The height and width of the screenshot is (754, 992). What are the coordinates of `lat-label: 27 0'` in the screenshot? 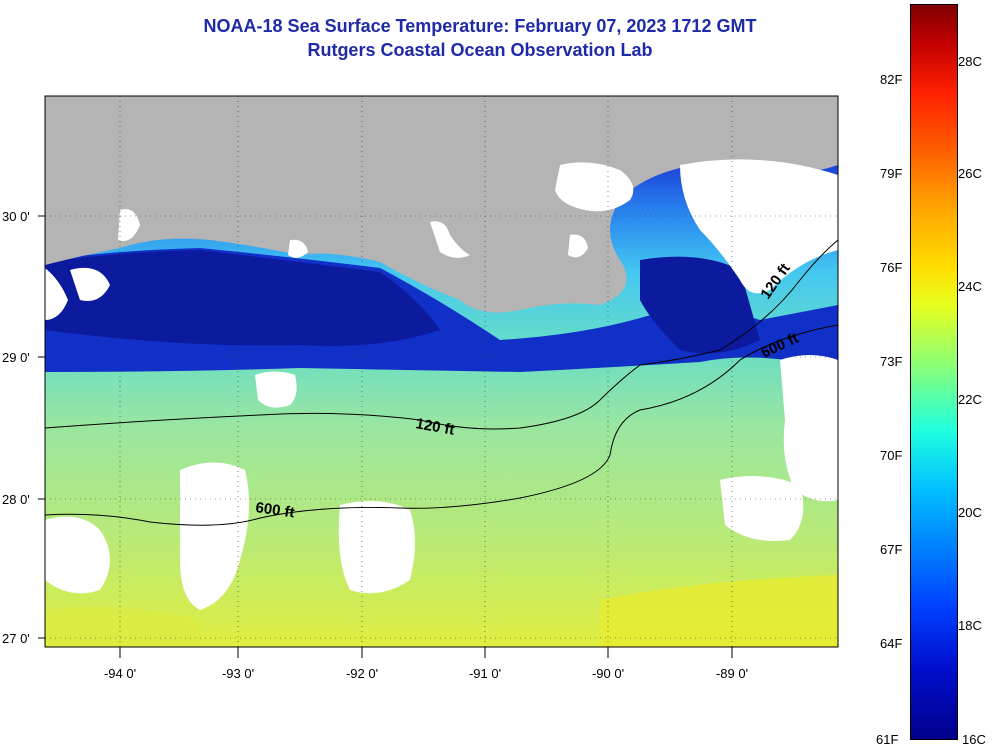 It's located at (16, 638).